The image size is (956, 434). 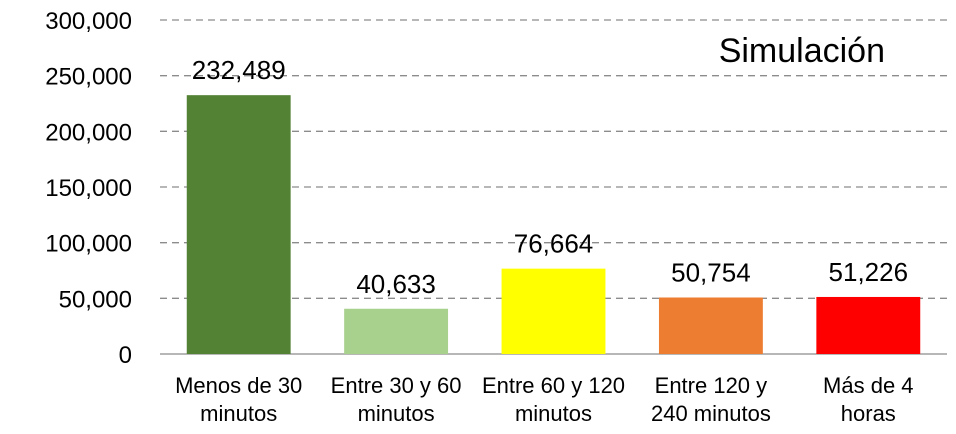 What do you see at coordinates (711, 413) in the screenshot?
I see `x-tick-label-line: 240 minutos` at bounding box center [711, 413].